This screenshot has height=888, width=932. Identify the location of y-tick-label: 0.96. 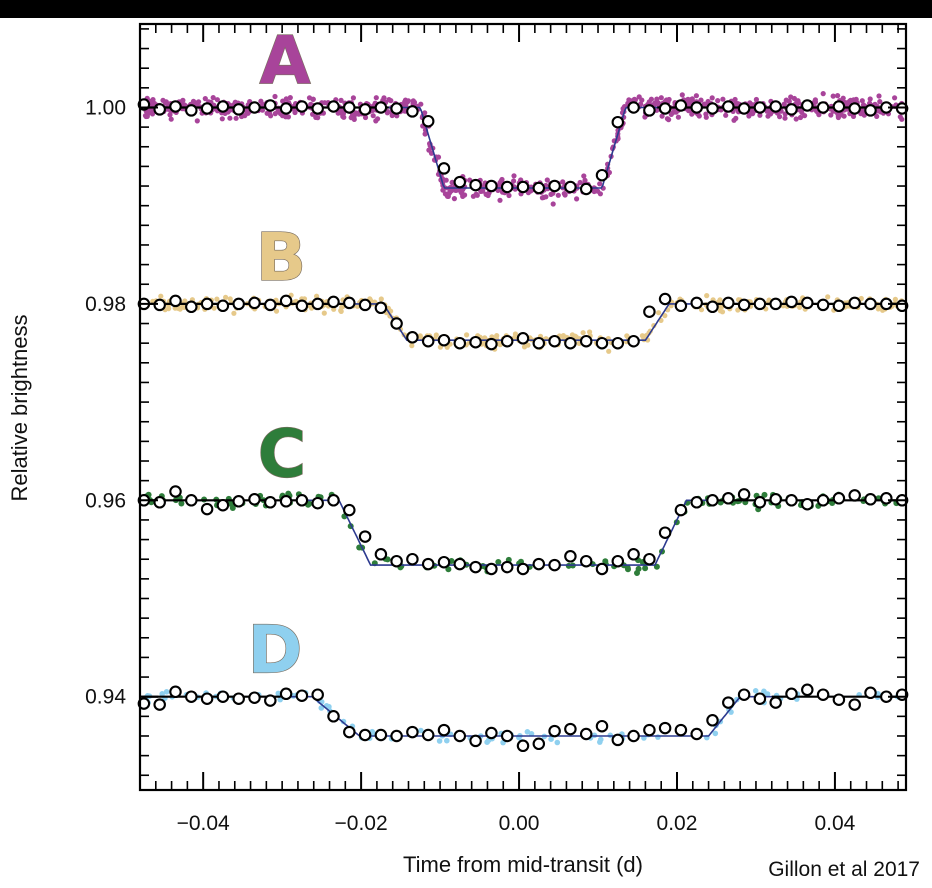
(105, 500).